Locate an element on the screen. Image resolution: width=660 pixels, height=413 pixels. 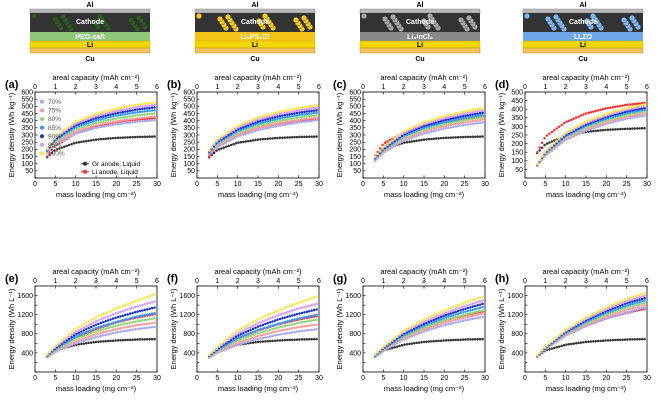
legend-marker is located at coordinates (42, 119).